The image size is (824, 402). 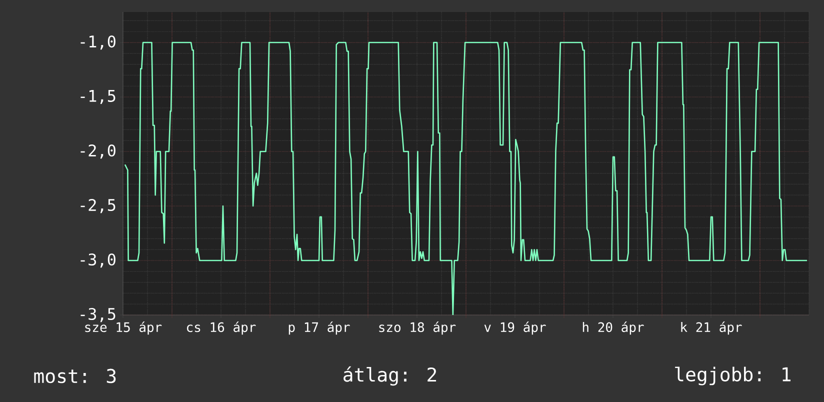 I want to click on y-tick-label: -2,0, so click(x=98, y=151).